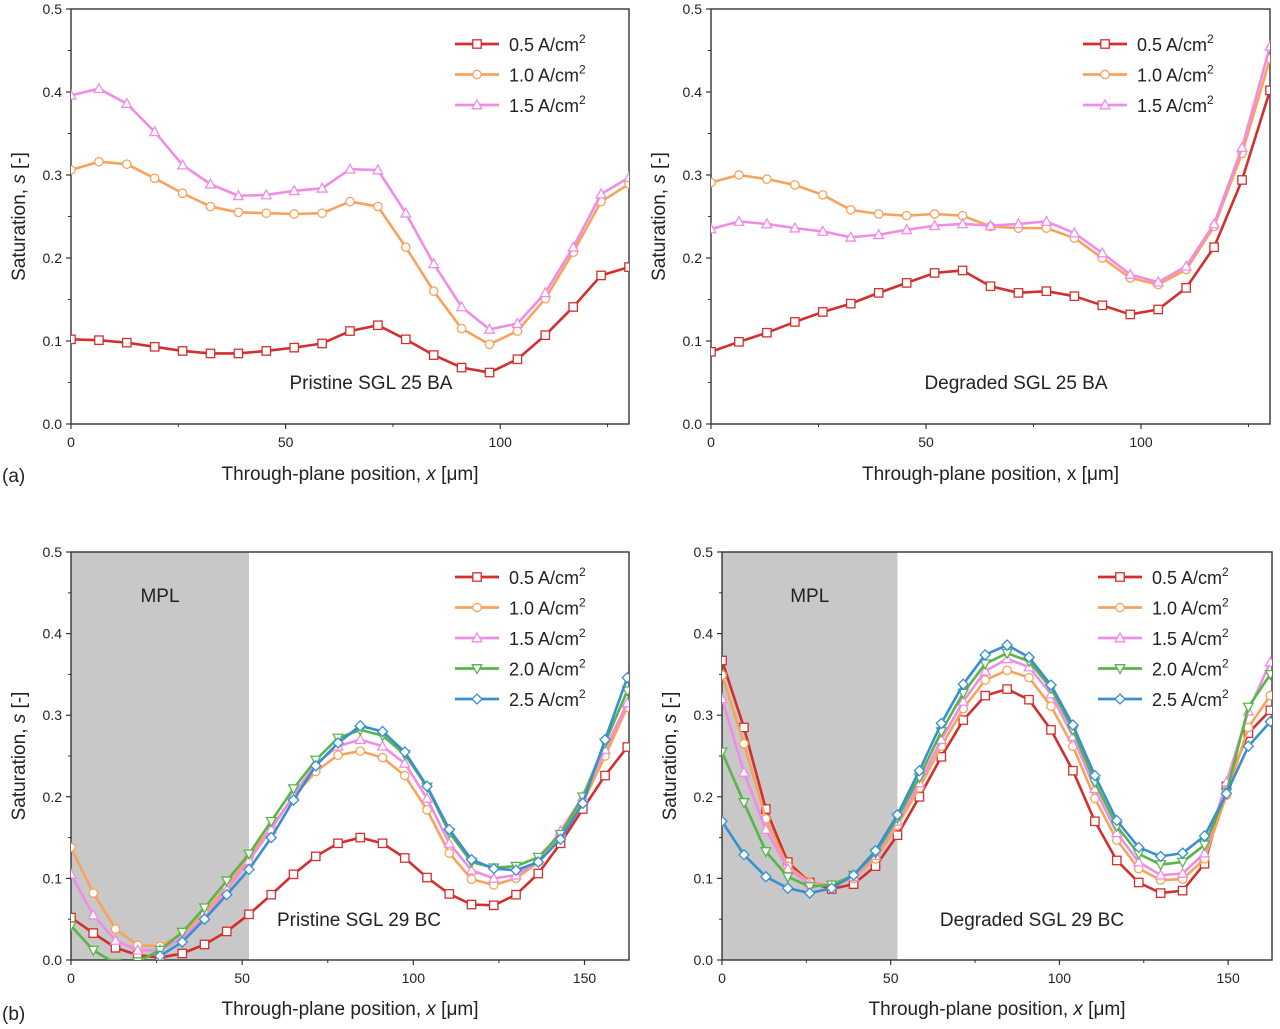  I want to click on legend-entry-label: 2.0 A/cm, so click(1187, 670).